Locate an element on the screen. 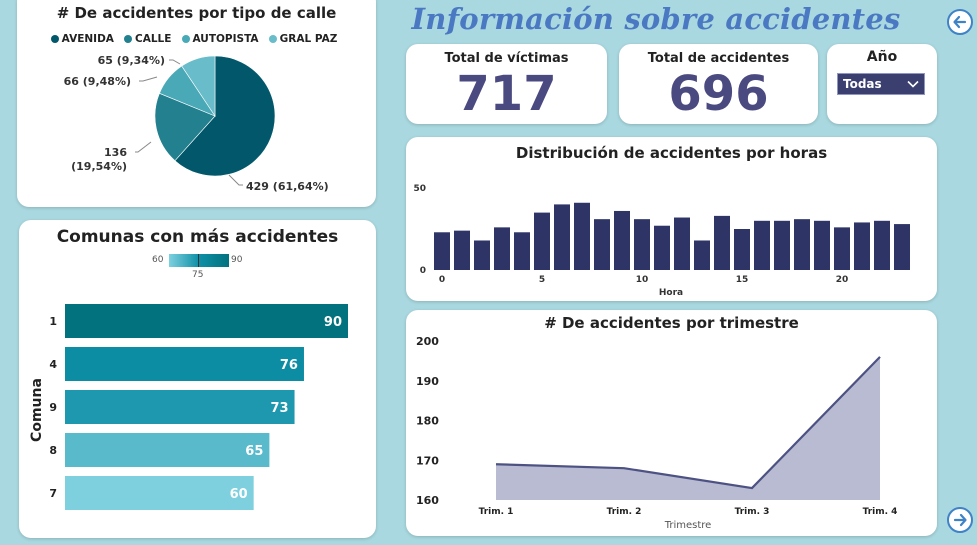 The image size is (977, 545). year-filter-card: Año Todas is located at coordinates (882, 84).